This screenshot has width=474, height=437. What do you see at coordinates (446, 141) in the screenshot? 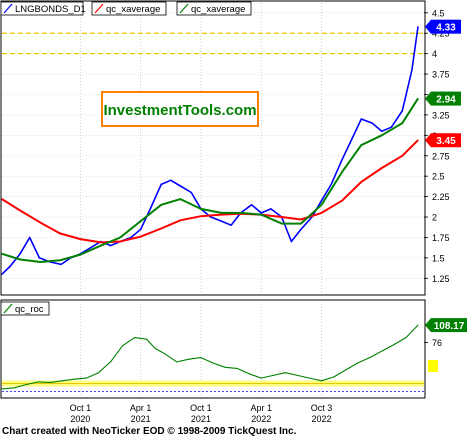
I see `last-value-text: 3.45` at bounding box center [446, 141].